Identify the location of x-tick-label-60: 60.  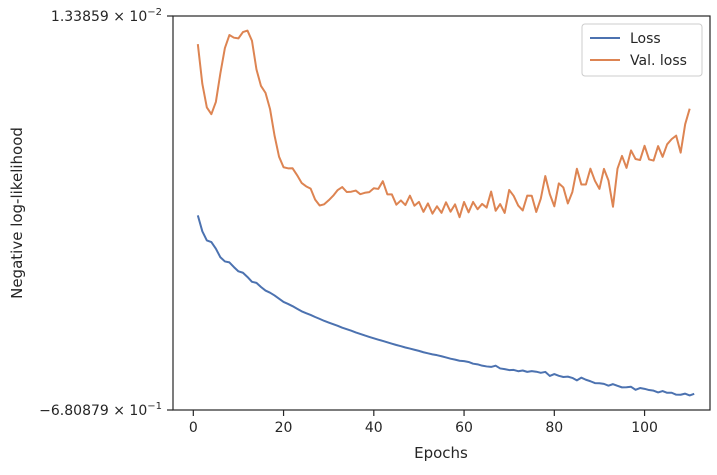
(464, 428).